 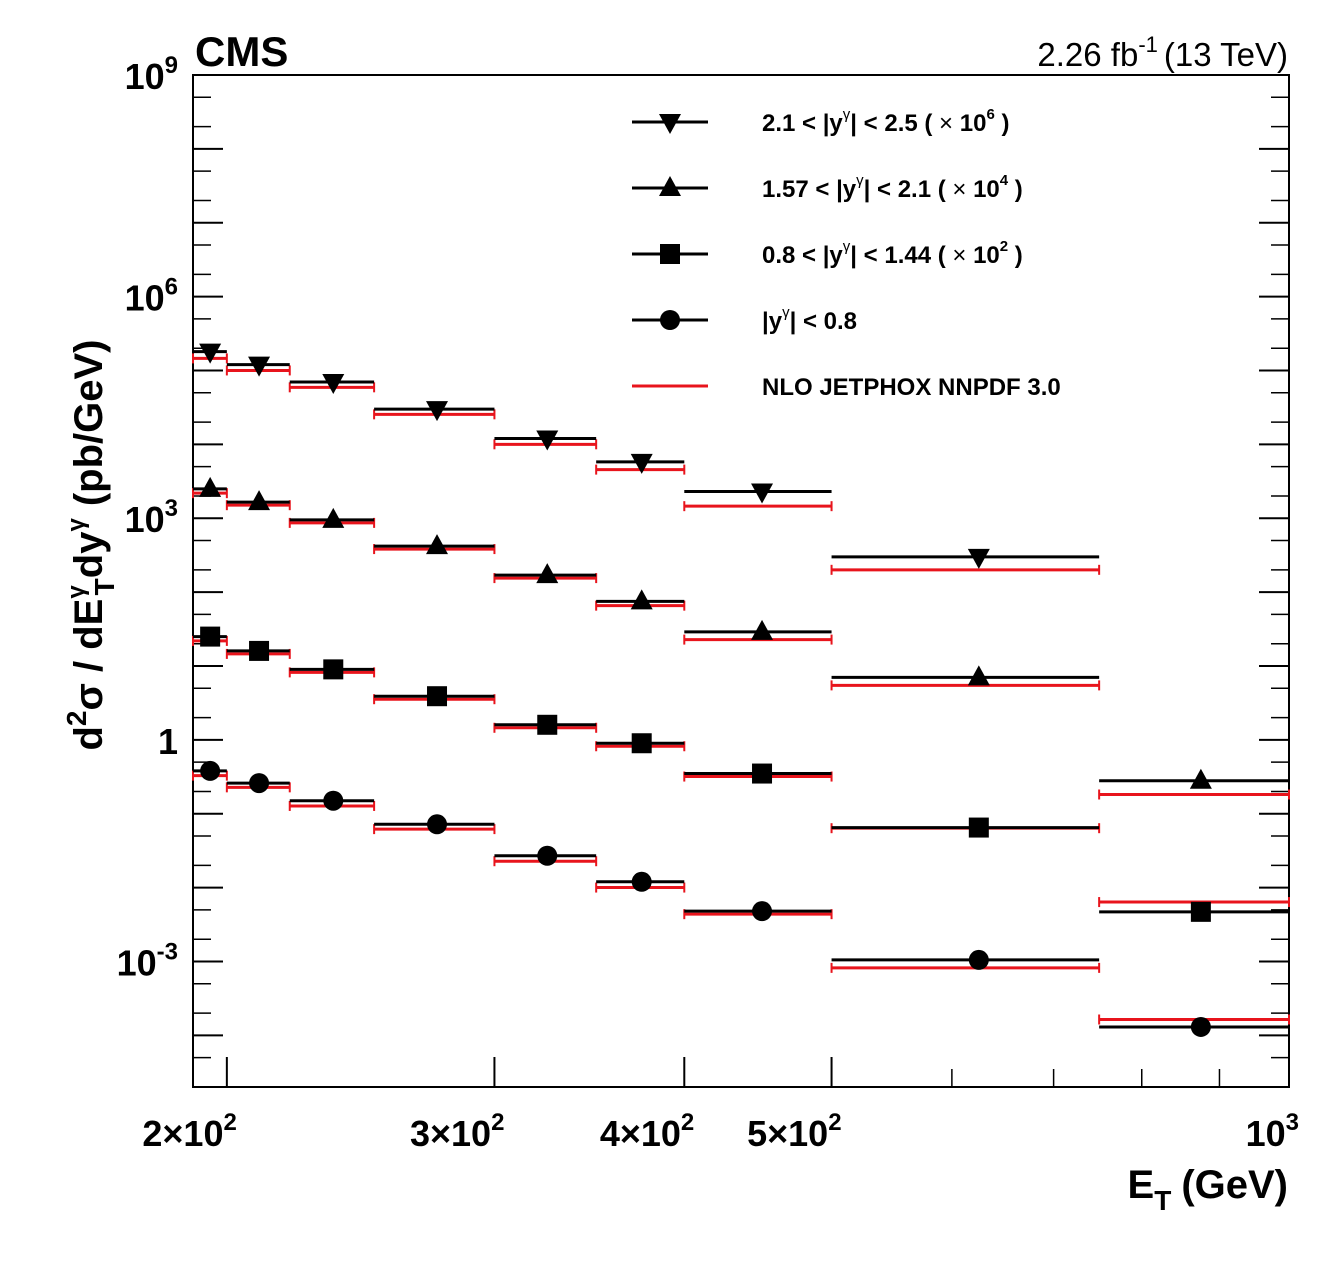 What do you see at coordinates (1162, 52) in the screenshot?
I see `lumi-label: 2.26 fb-1 (13 TeV)` at bounding box center [1162, 52].